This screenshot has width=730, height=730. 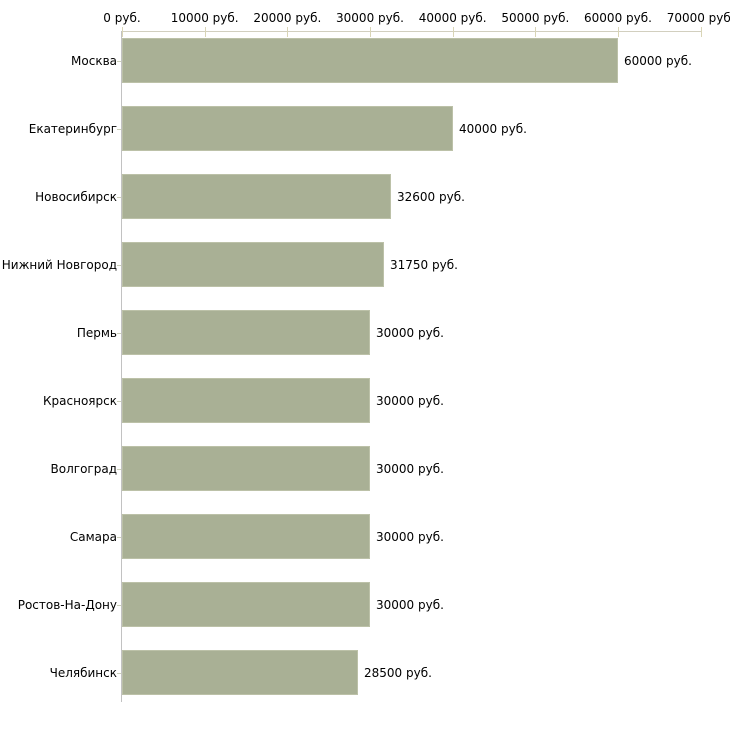 I want to click on x-tick-label: 20000 руб., so click(x=287, y=18).